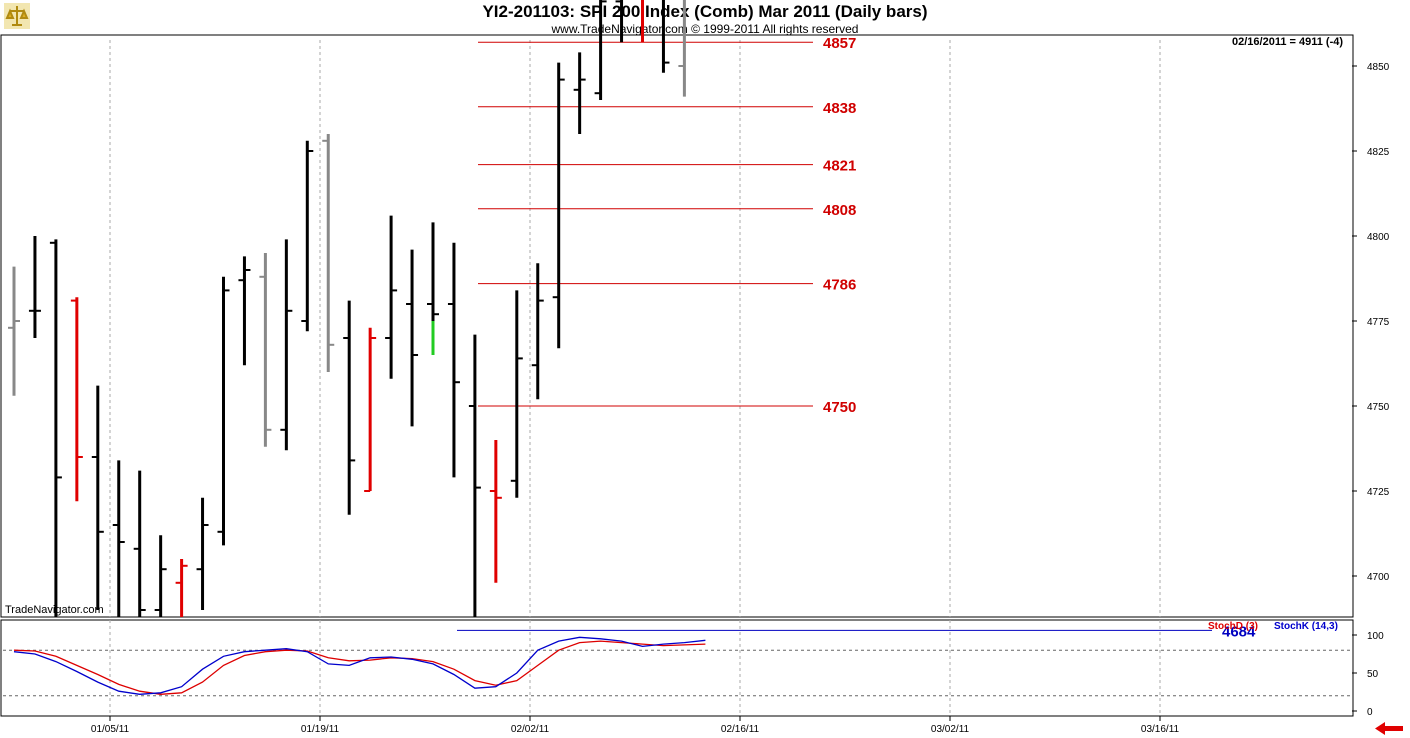 The image size is (1410, 738). I want to click on stoch-y-tick-label: 0, so click(1370, 712).